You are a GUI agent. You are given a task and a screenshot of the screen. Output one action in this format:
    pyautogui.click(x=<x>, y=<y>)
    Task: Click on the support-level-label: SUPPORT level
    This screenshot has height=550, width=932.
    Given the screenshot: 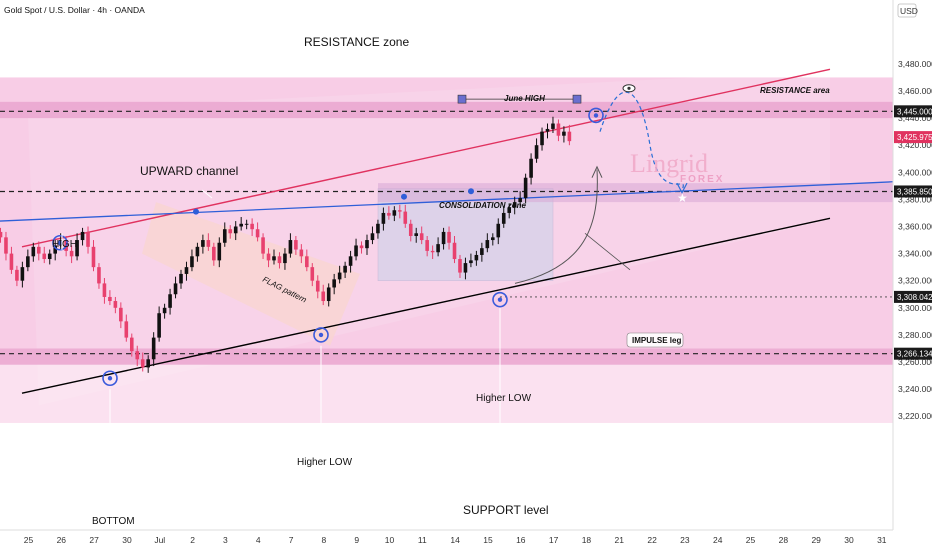 What is the action you would take?
    pyautogui.click(x=506, y=510)
    